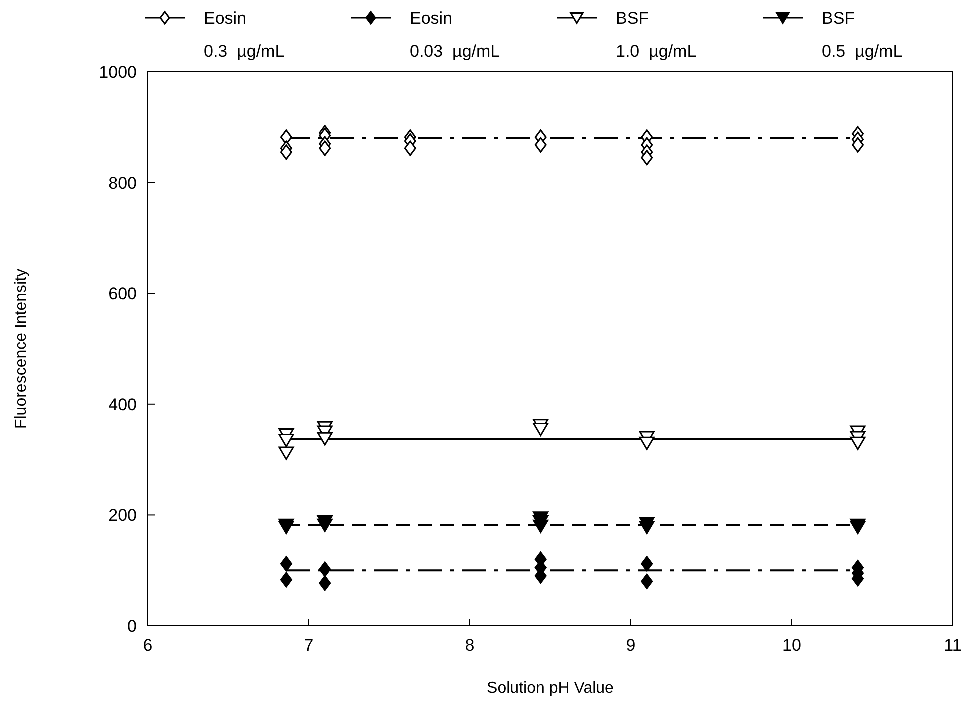  I want to click on y-tick-label: 0, so click(132, 626).